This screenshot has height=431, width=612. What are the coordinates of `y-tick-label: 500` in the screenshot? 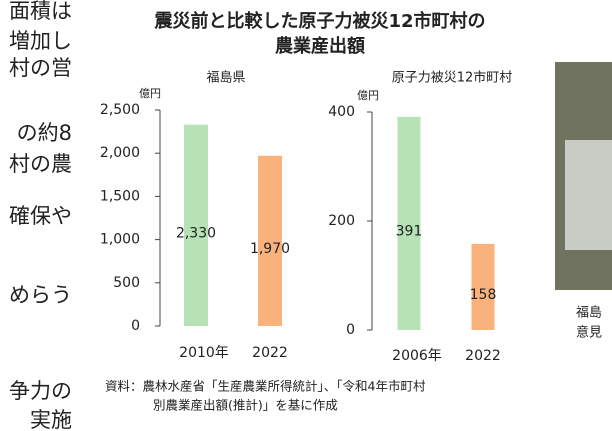 It's located at (126, 283).